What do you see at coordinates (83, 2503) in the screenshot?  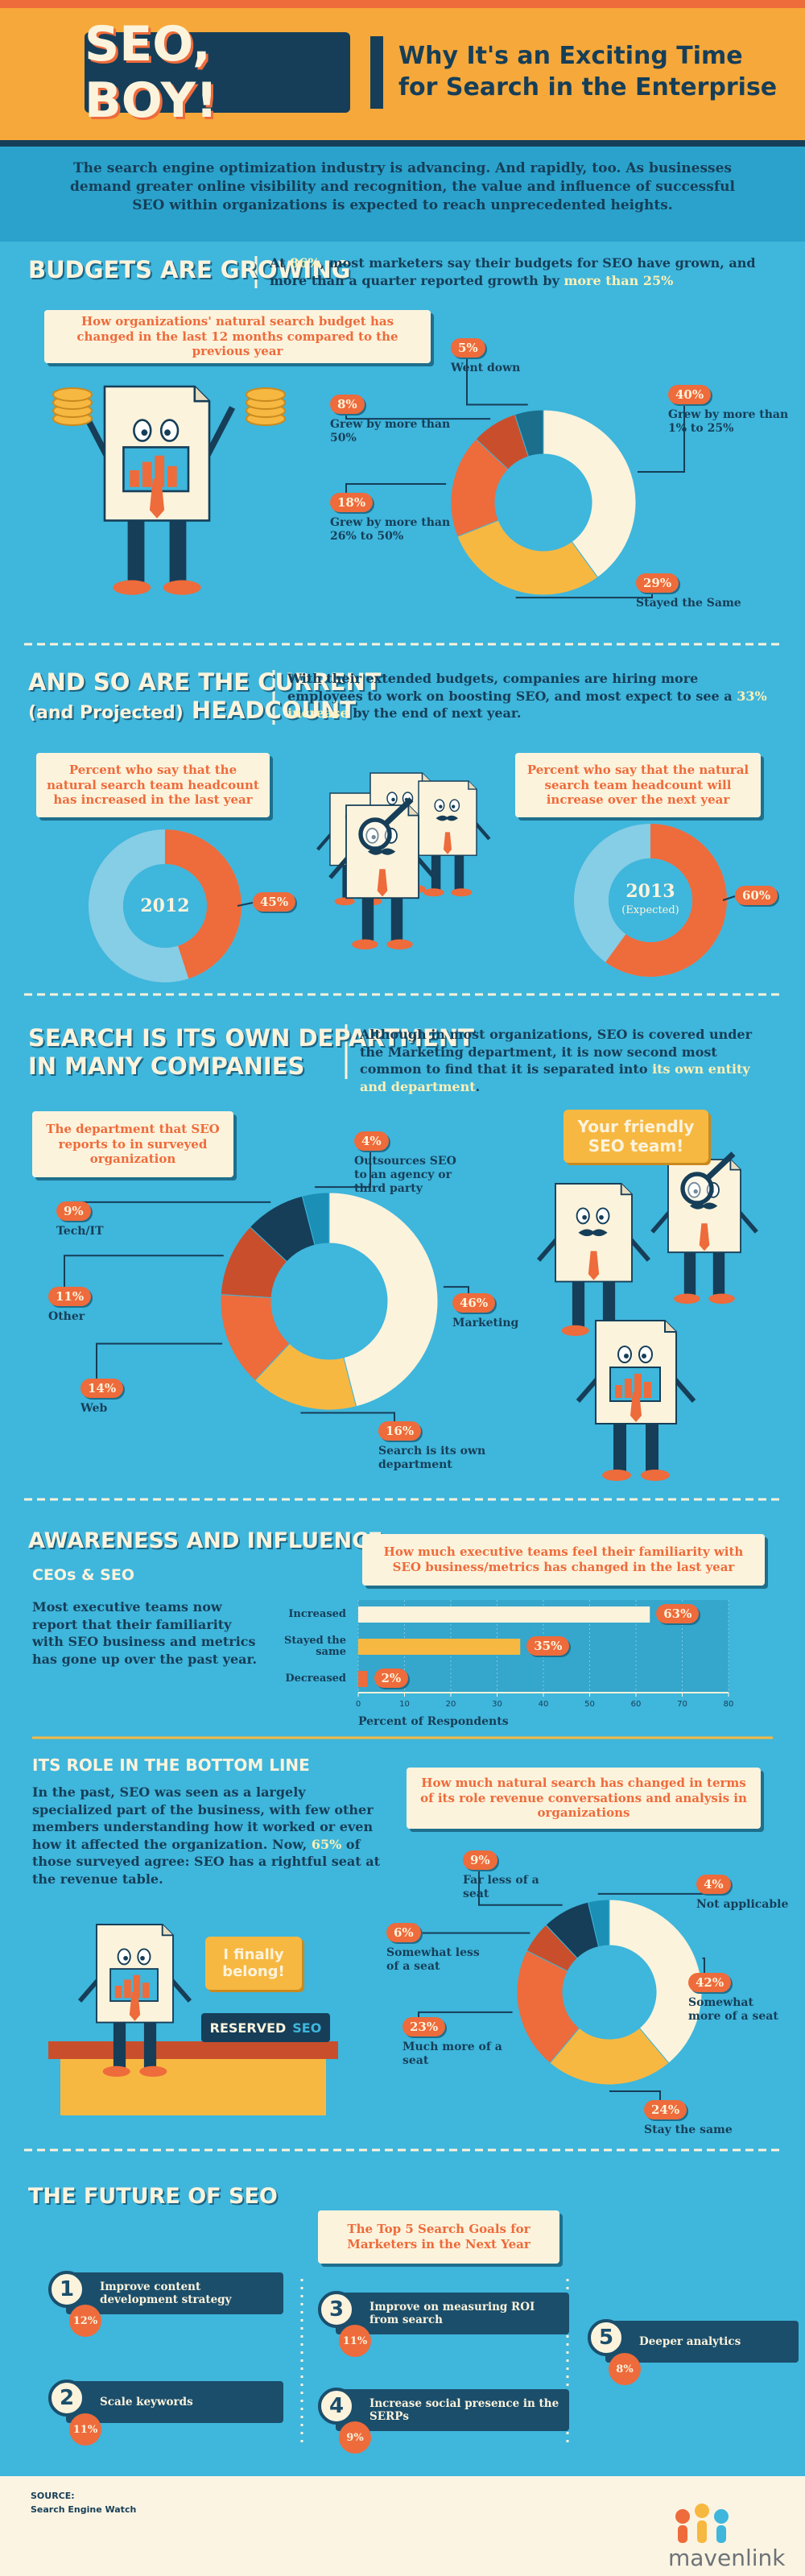 I see `source: SOURCE: Search Engine Watch` at bounding box center [83, 2503].